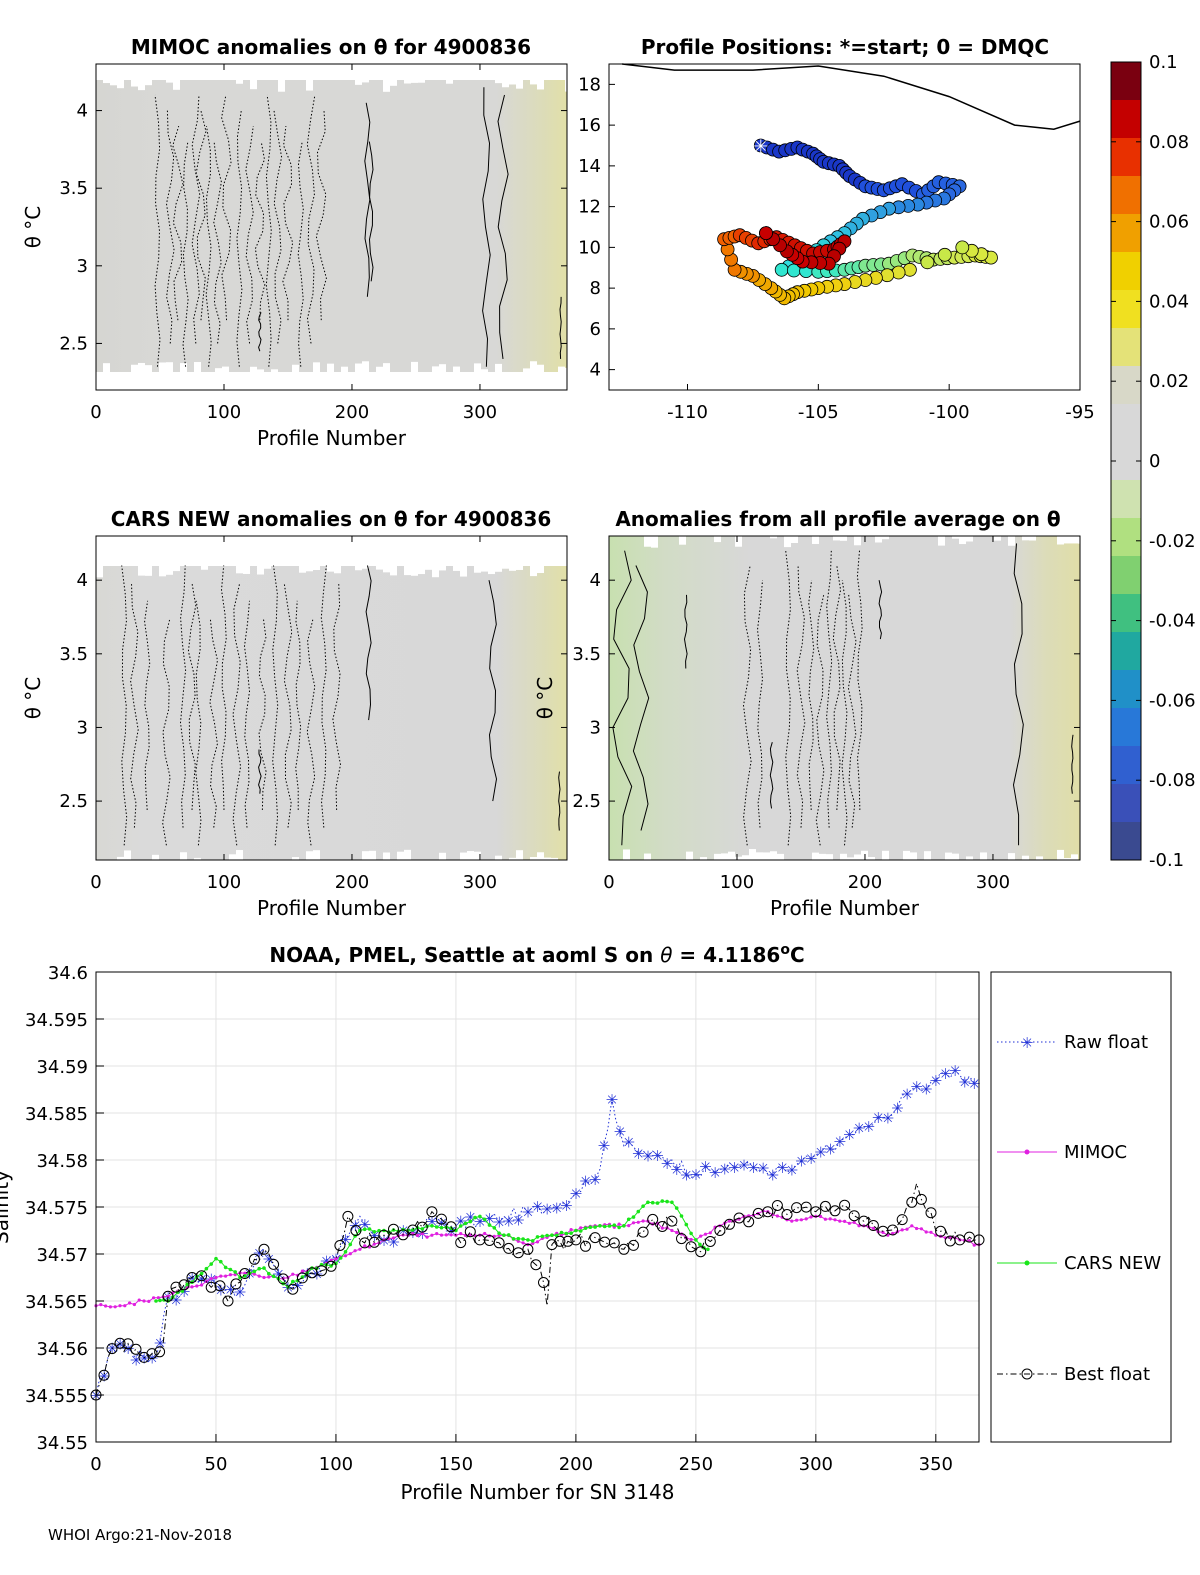 This screenshot has width=1200, height=1575. I want to click on positions-xtick-label: -105, so click(818, 412).